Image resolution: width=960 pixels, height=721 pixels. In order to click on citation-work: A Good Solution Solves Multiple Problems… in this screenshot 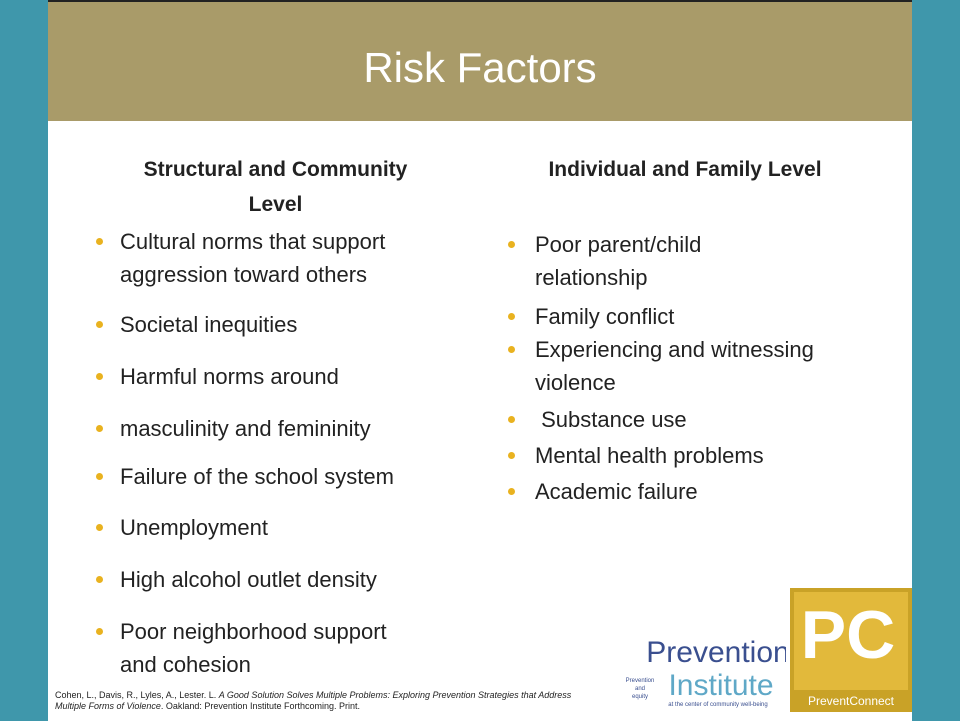, I will do `click(313, 700)`.